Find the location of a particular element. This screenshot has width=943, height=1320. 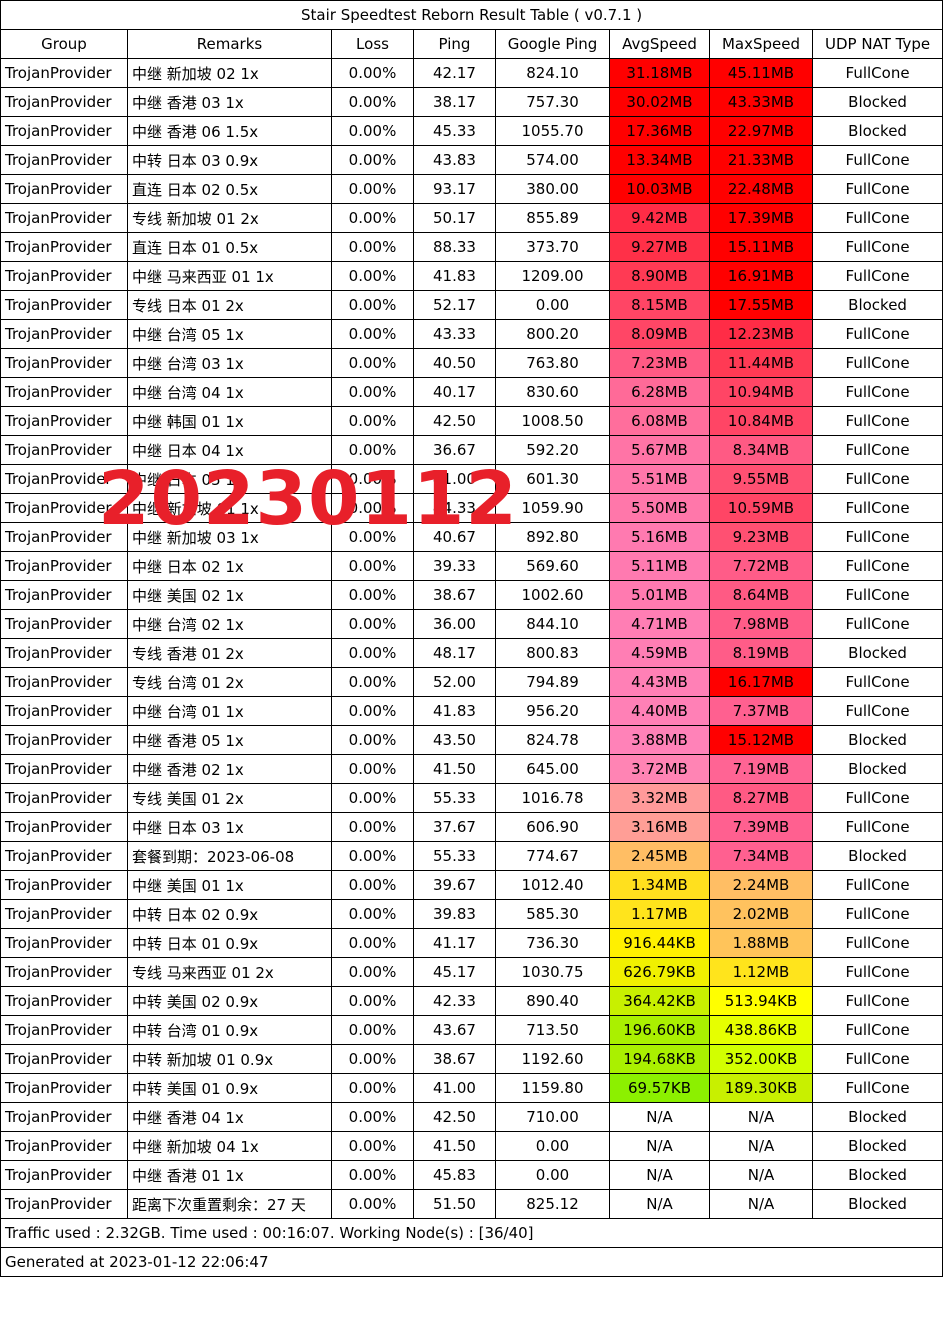

cell-ping: 42.17 is located at coordinates (454, 73).